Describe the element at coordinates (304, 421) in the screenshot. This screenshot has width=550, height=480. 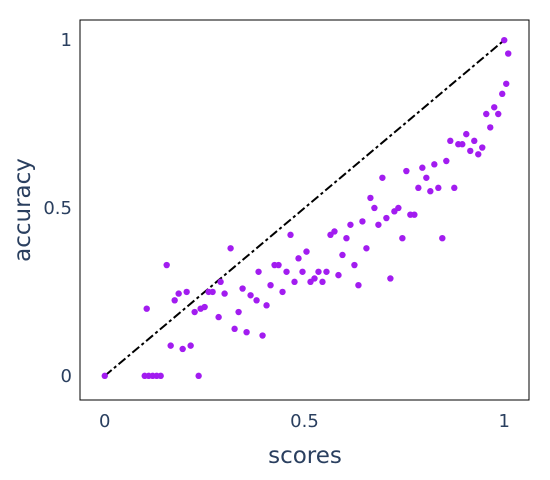
I see `x-tick-label: 0.5` at that location.